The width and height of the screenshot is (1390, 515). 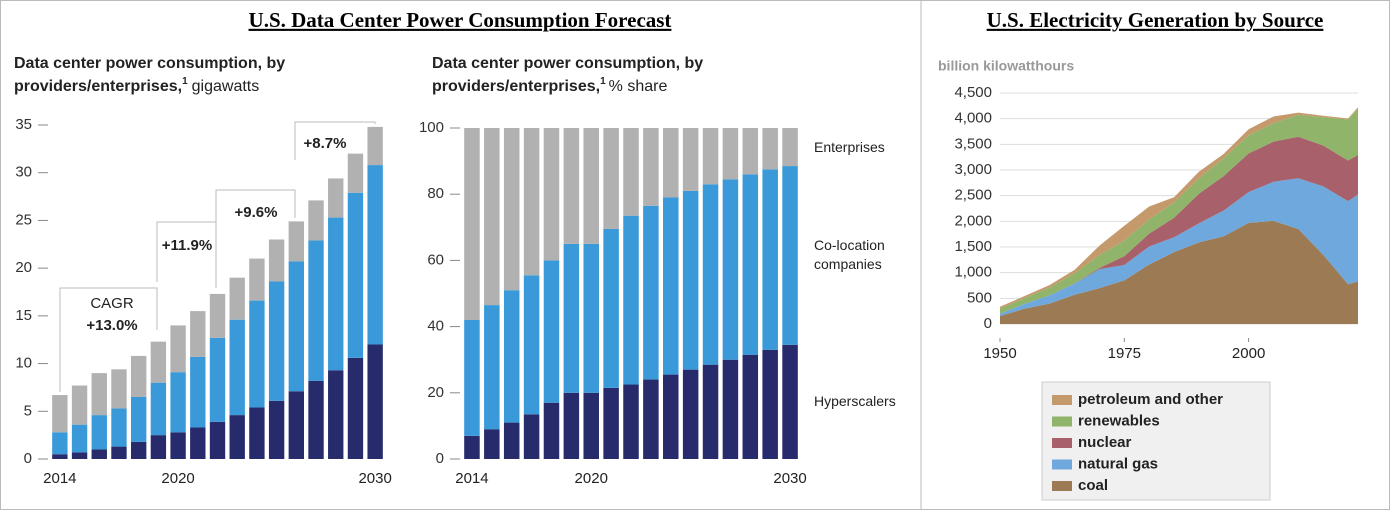 What do you see at coordinates (973, 92) in the screenshot?
I see `y-tick-label: 4,500` at bounding box center [973, 92].